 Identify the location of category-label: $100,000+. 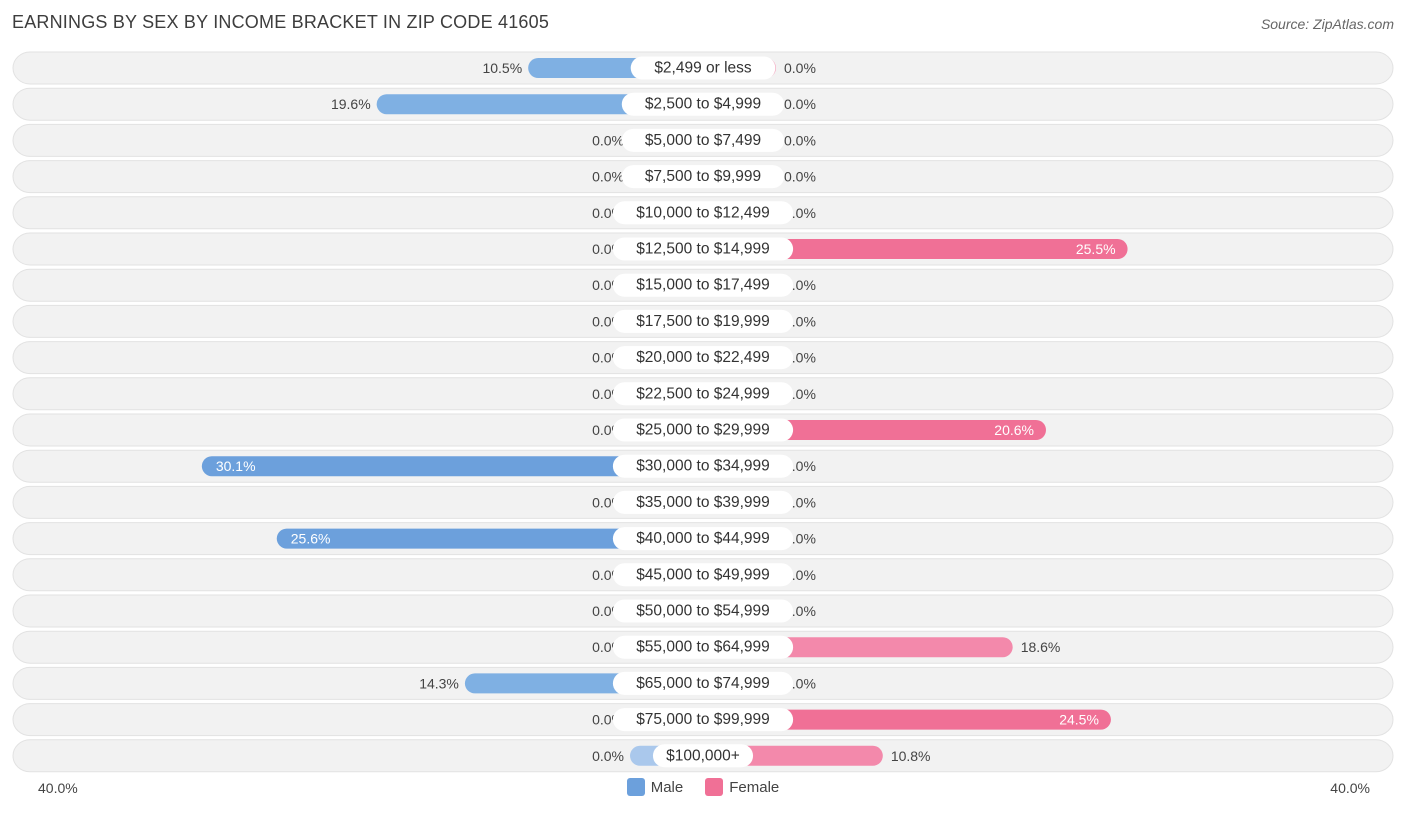
(703, 755).